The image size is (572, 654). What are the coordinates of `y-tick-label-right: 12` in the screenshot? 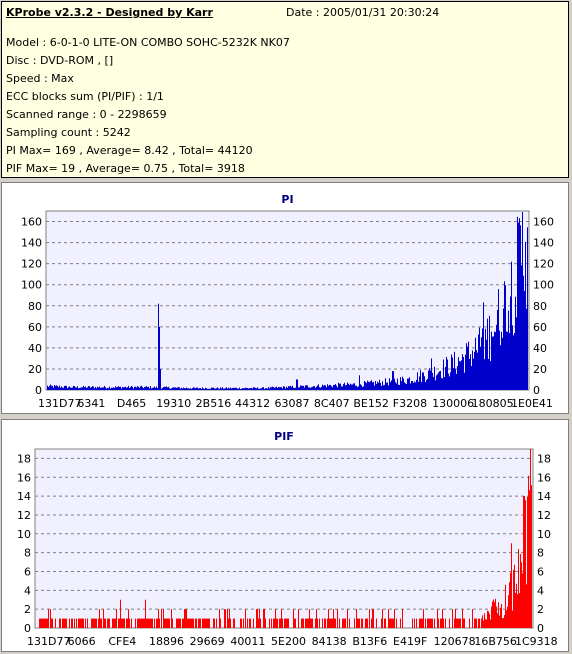 It's located at (544, 515).